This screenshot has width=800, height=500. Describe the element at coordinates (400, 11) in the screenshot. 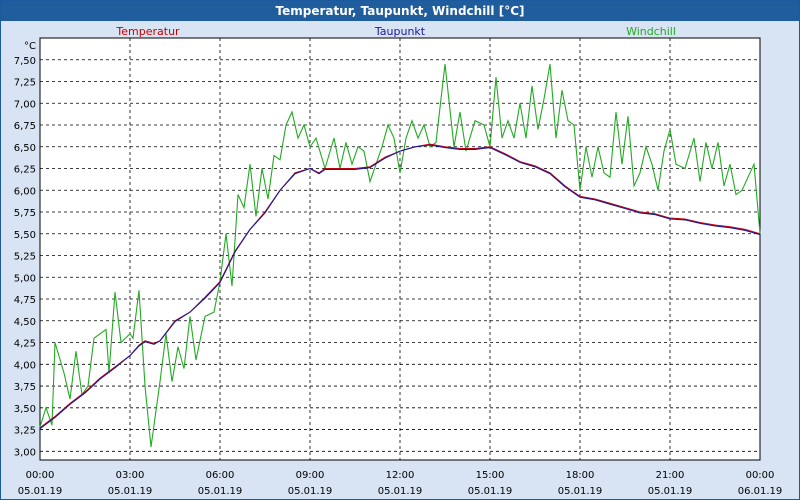

I see `window-title: Temperatur, Taupunkt, Windchill [°C]` at that location.